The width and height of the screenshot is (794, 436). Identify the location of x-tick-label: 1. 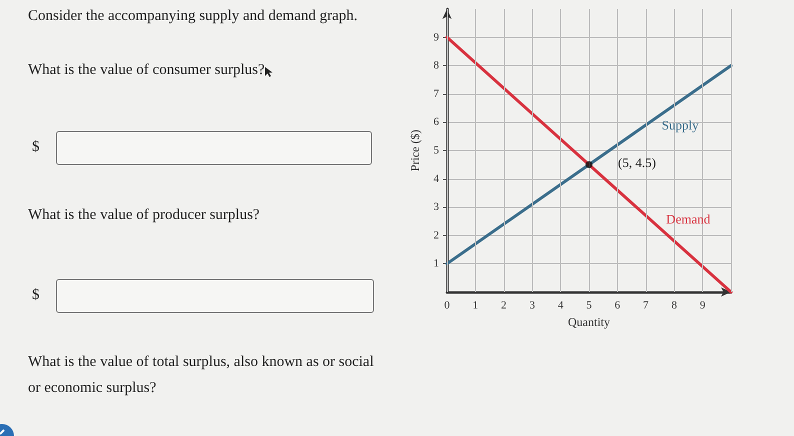
(475, 306).